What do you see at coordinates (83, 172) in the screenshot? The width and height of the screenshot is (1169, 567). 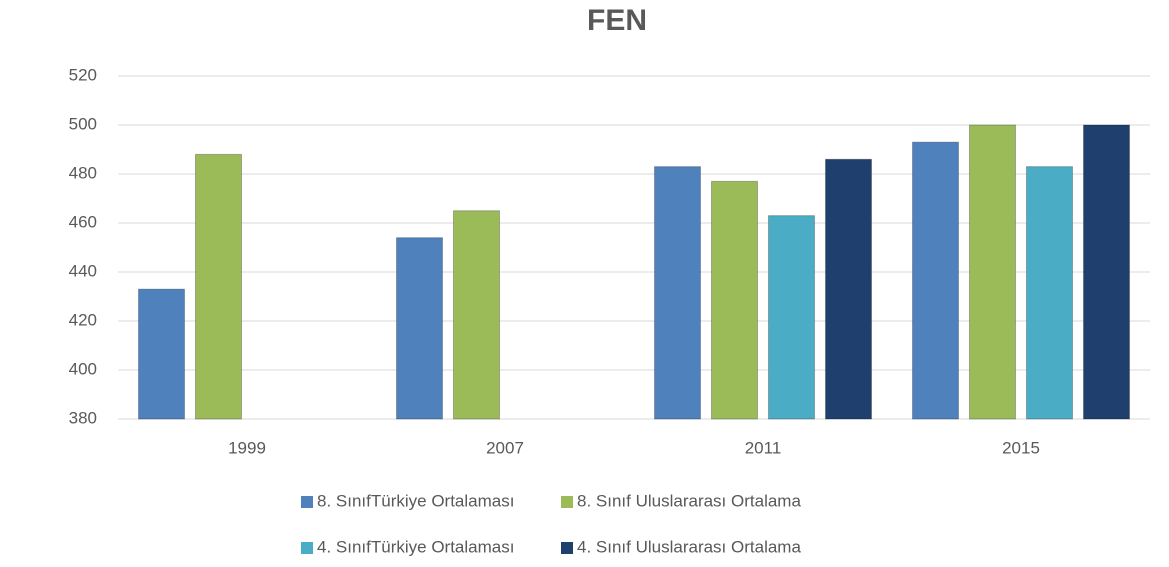 I see `y-tick-label: 480` at bounding box center [83, 172].